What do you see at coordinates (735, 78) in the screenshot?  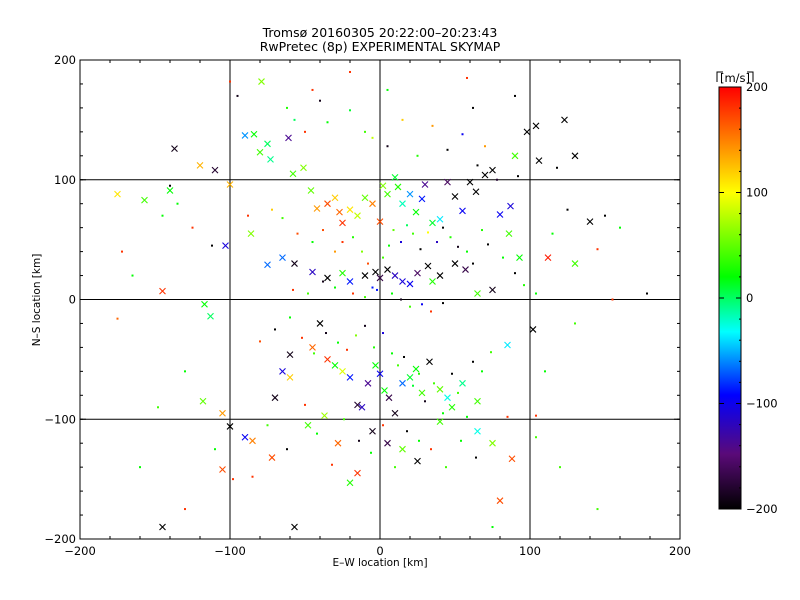 I see `colorbar-label: [m/s]` at bounding box center [735, 78].